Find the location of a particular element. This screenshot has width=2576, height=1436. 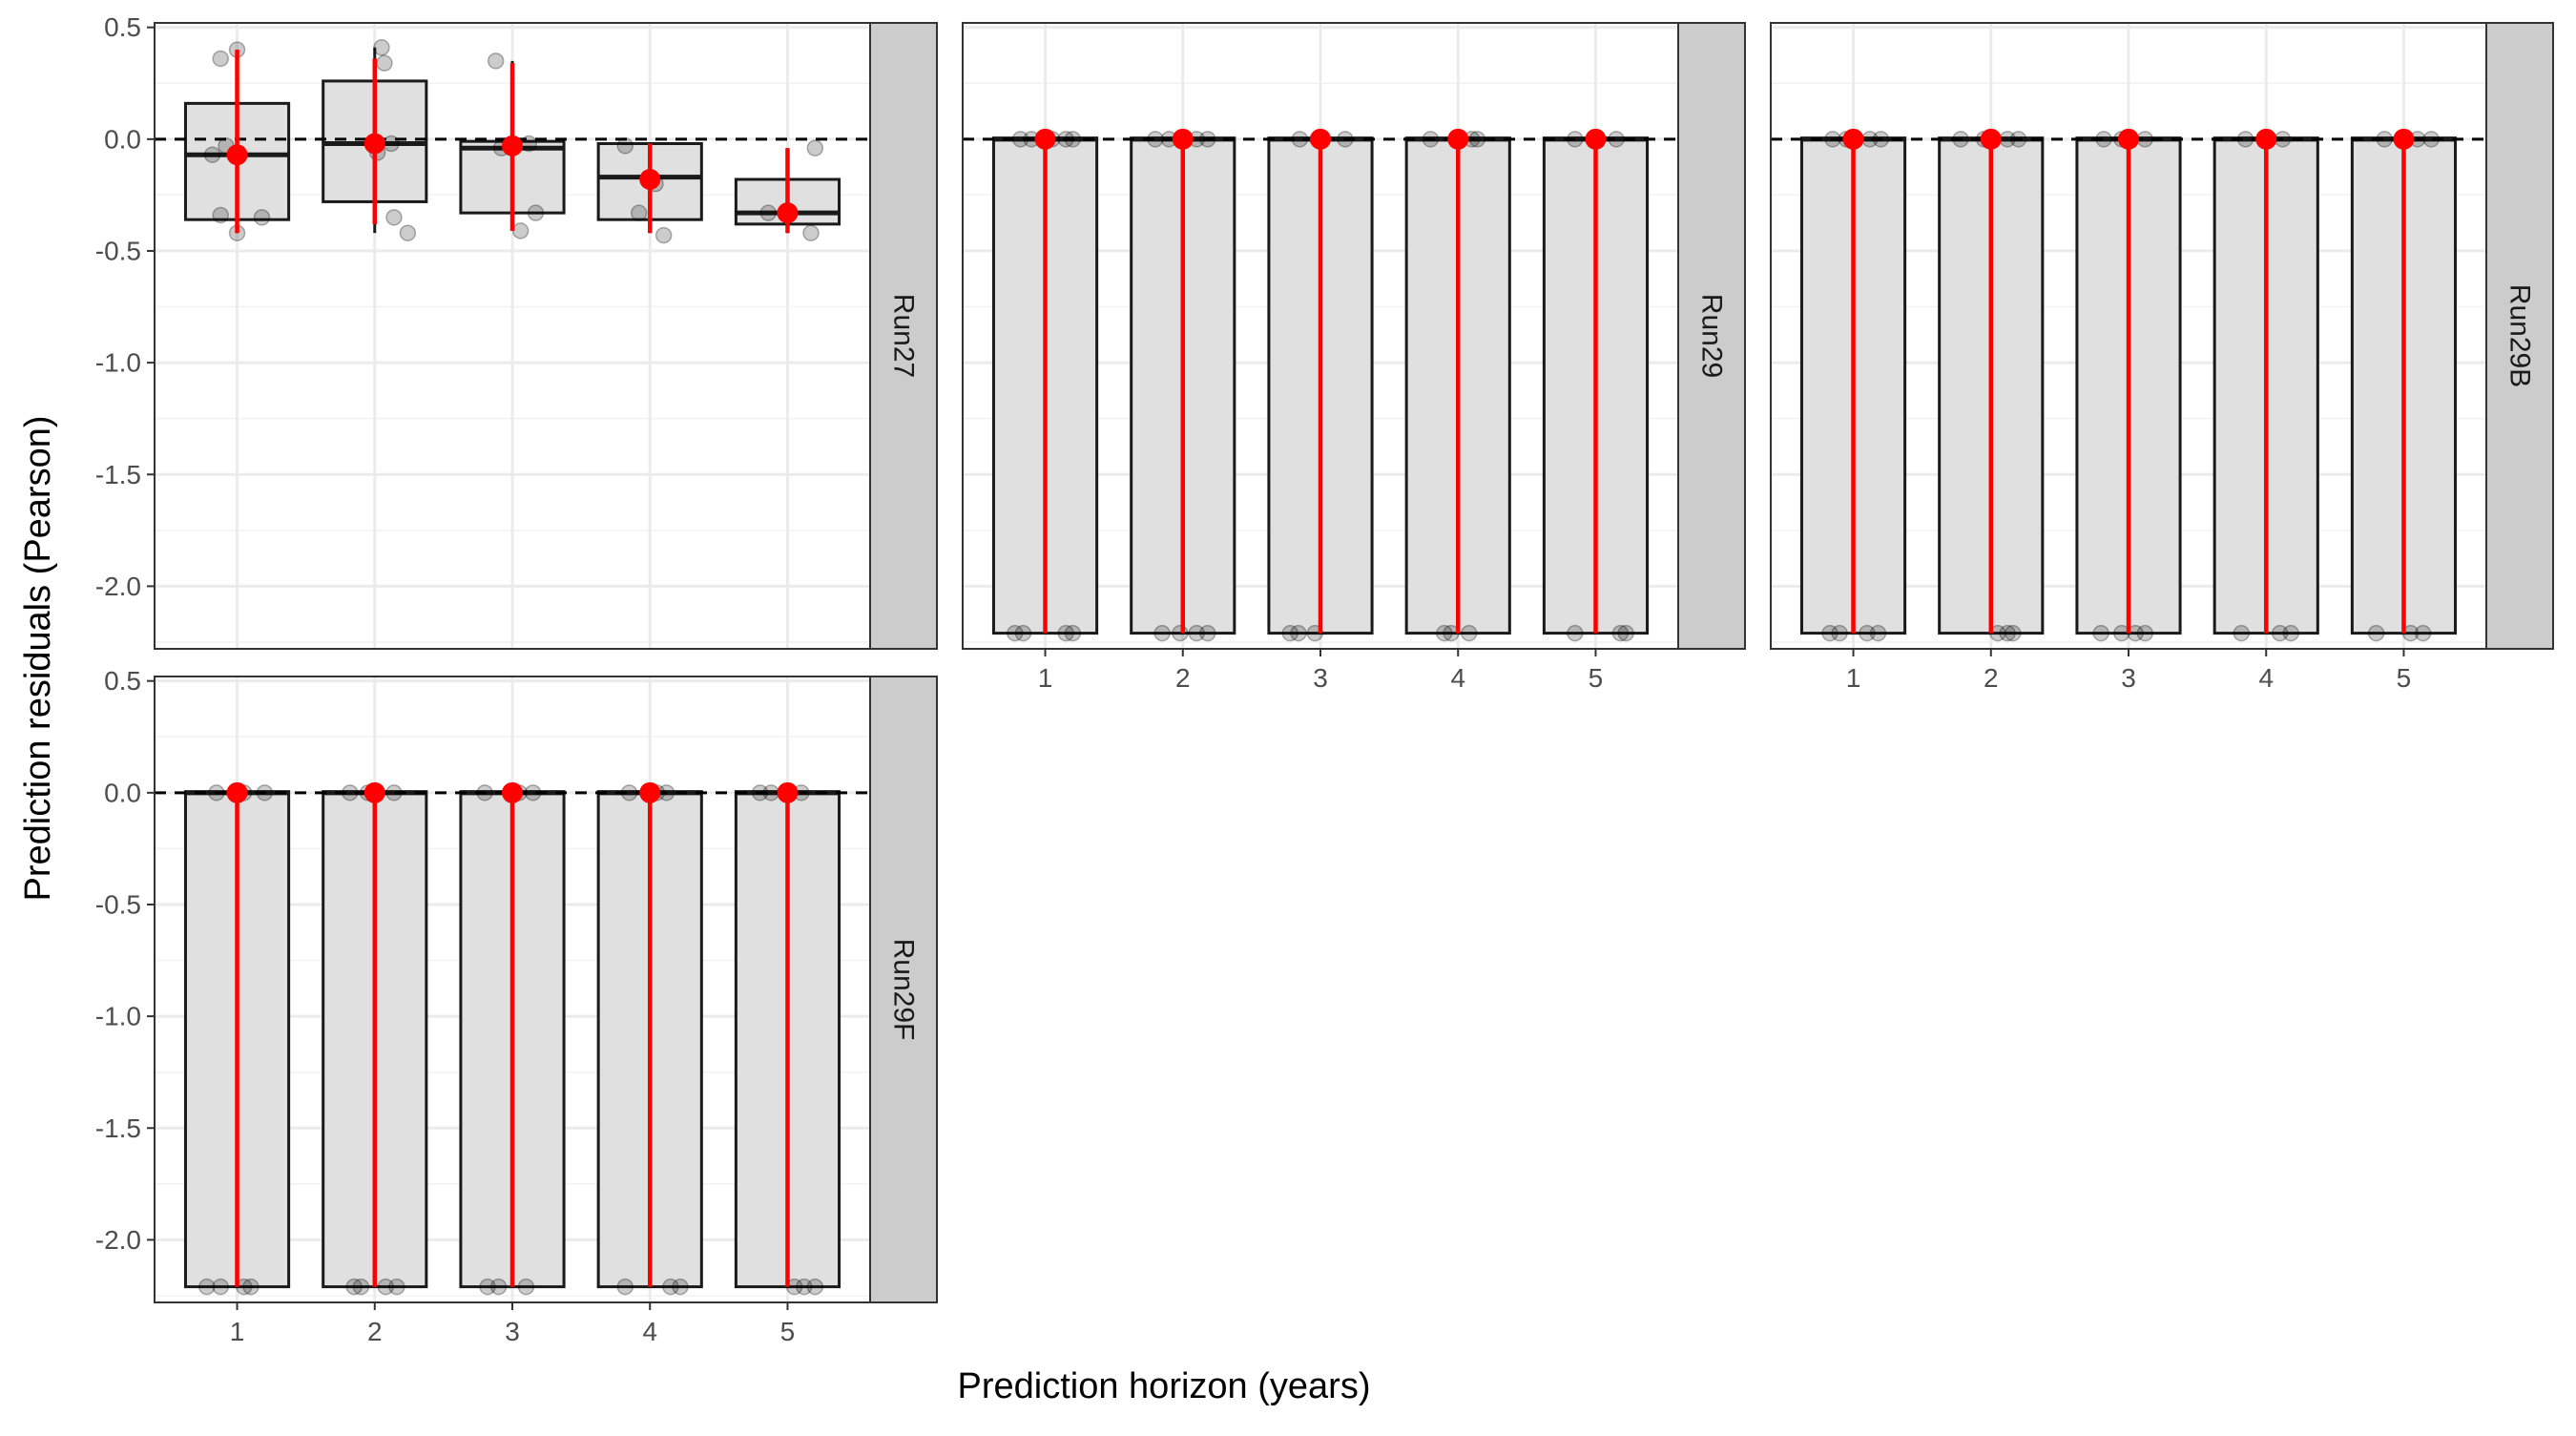

facet-strip is located at coordinates (903, 336).